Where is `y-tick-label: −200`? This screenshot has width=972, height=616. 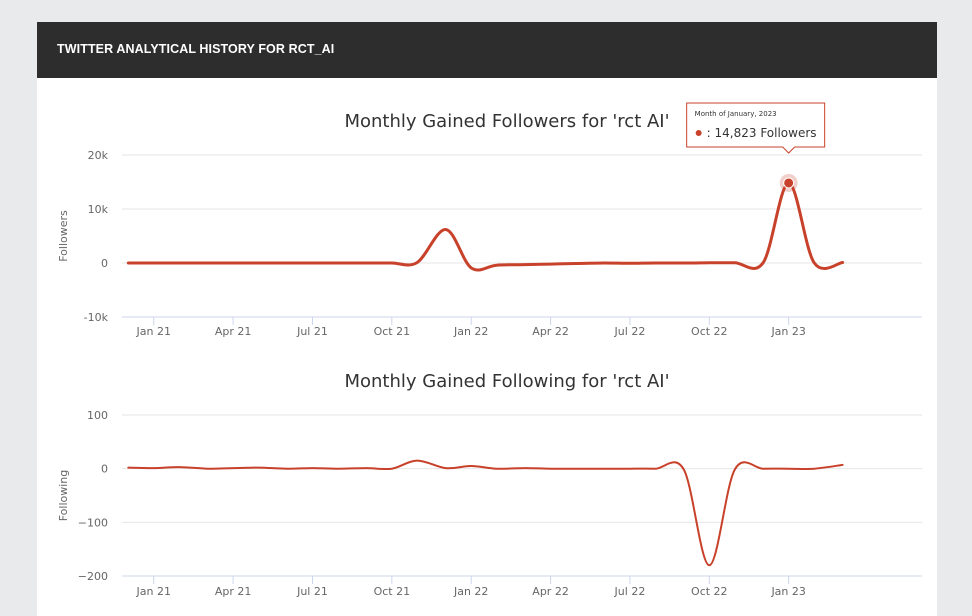 y-tick-label: −200 is located at coordinates (93, 576).